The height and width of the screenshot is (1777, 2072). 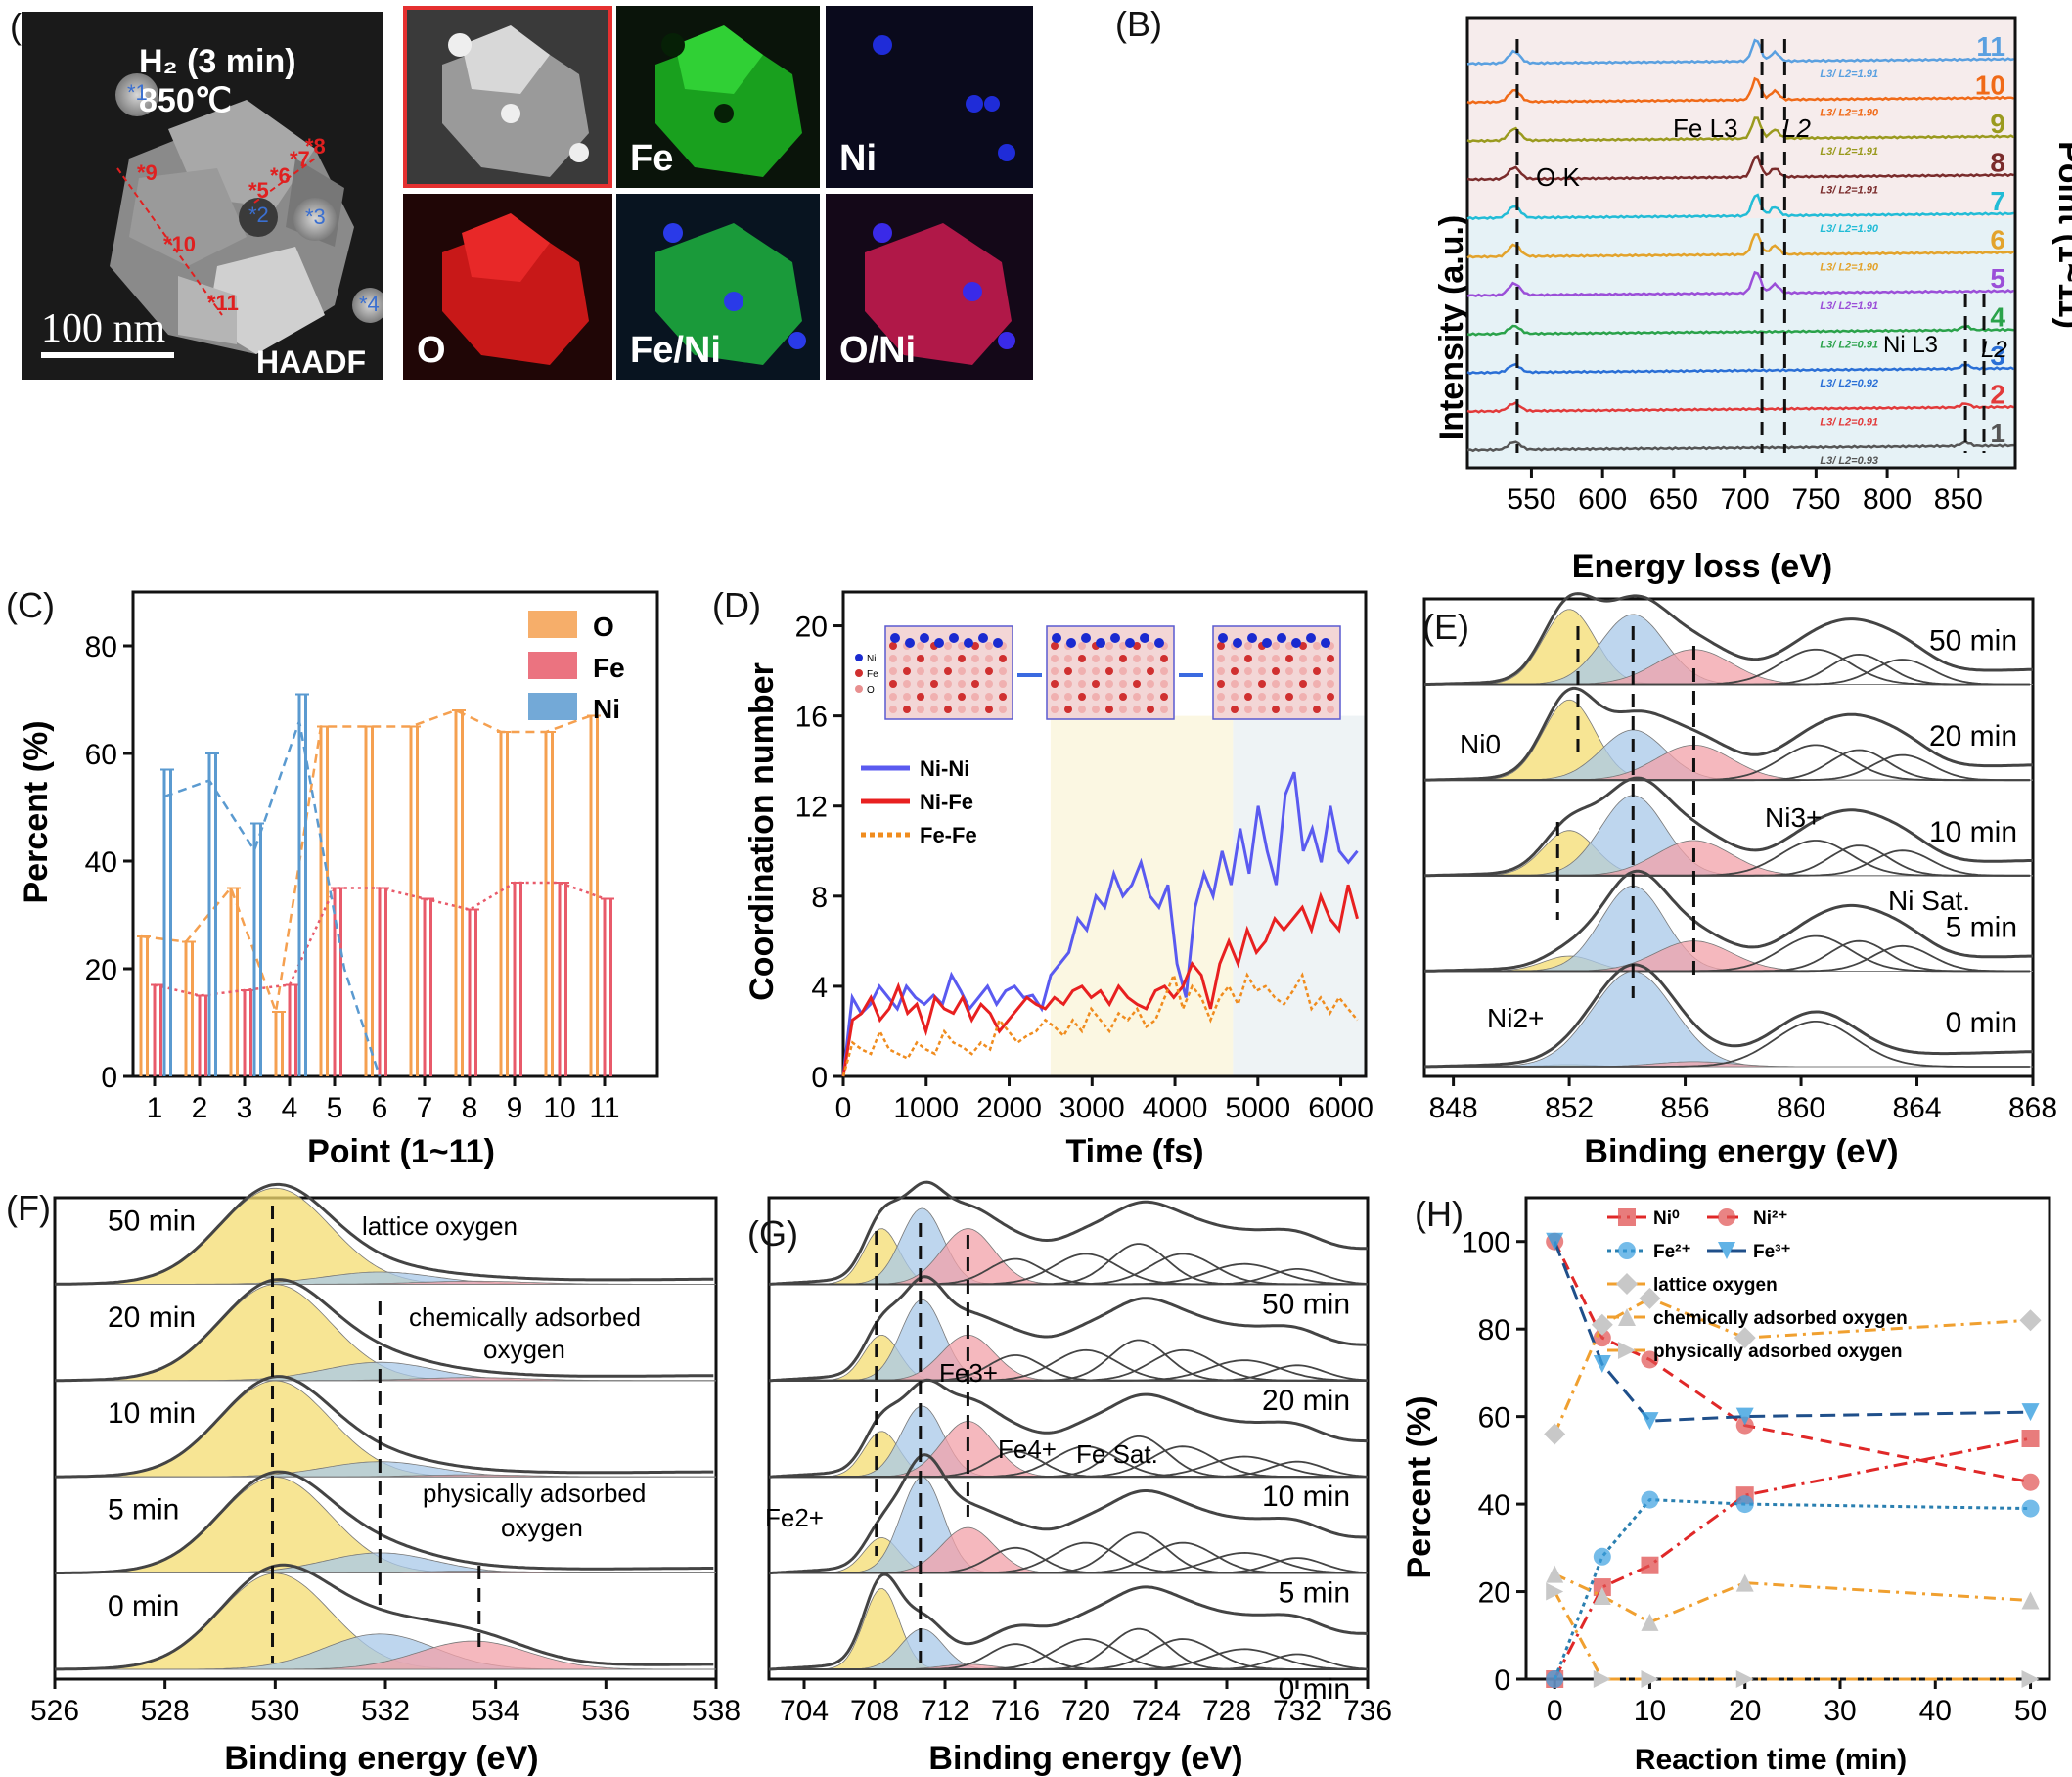 I want to click on eels-ratio-label: L3/ L2=1.91, so click(x=1849, y=152).